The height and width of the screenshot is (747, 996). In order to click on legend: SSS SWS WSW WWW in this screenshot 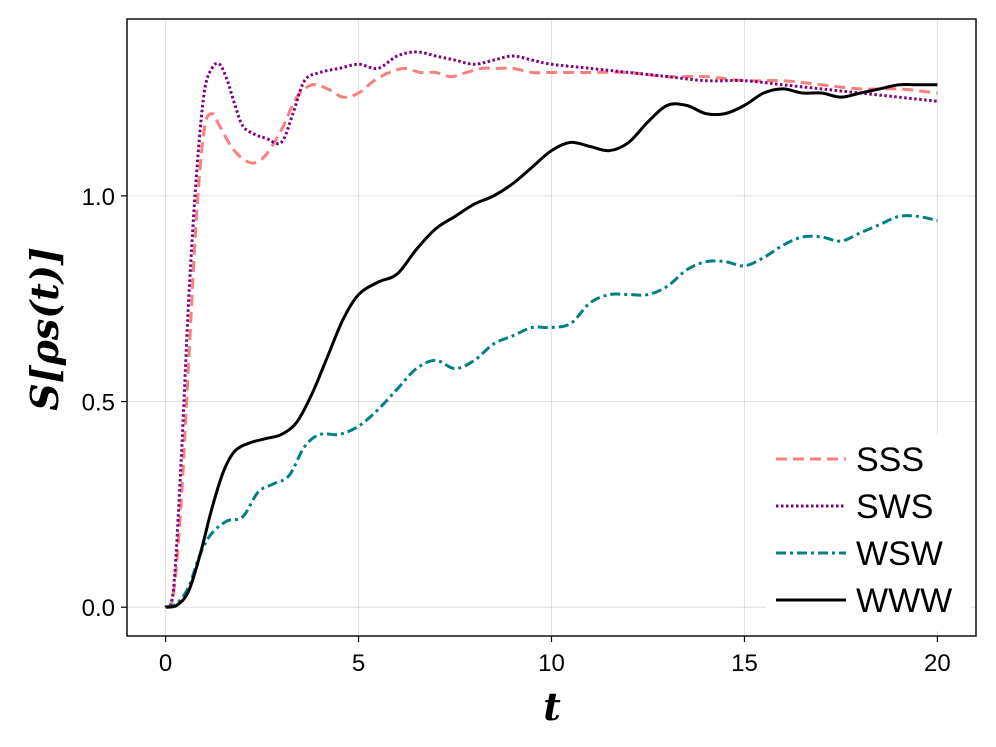, I will do `click(868, 533)`.